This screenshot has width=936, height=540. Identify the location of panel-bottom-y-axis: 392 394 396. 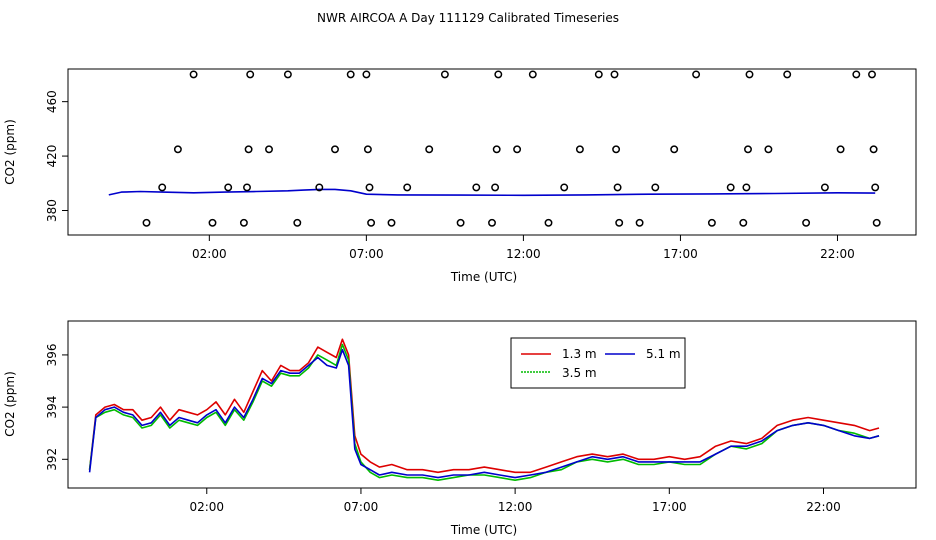
(56, 407).